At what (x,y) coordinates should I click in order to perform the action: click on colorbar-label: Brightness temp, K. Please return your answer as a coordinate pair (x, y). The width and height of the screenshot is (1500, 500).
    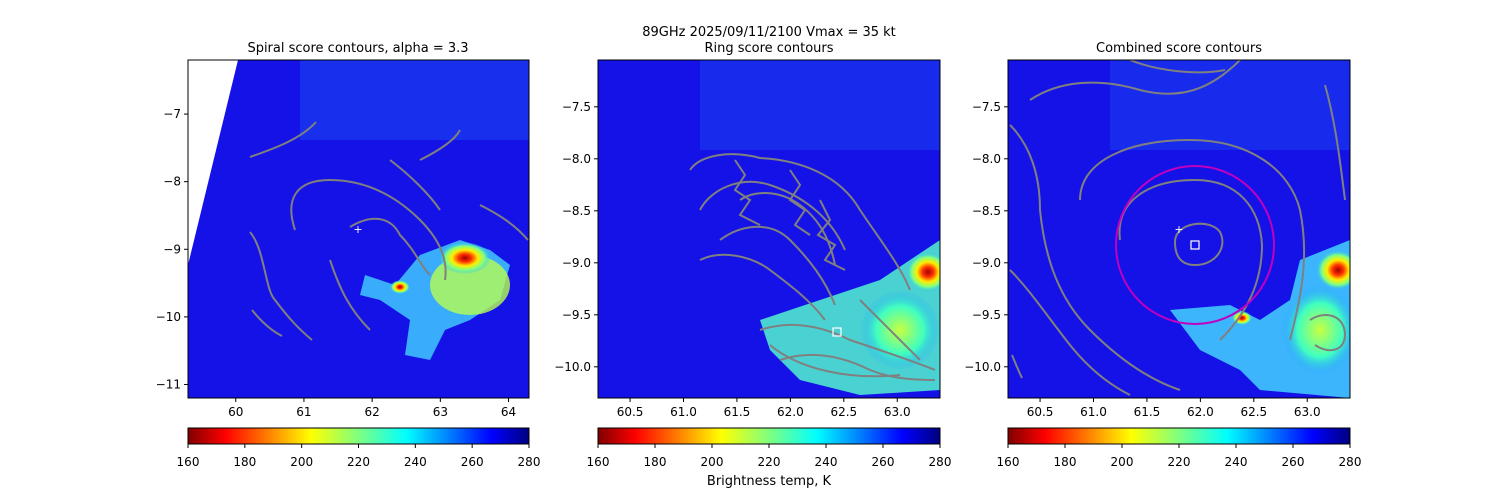
    Looking at the image, I should click on (769, 481).